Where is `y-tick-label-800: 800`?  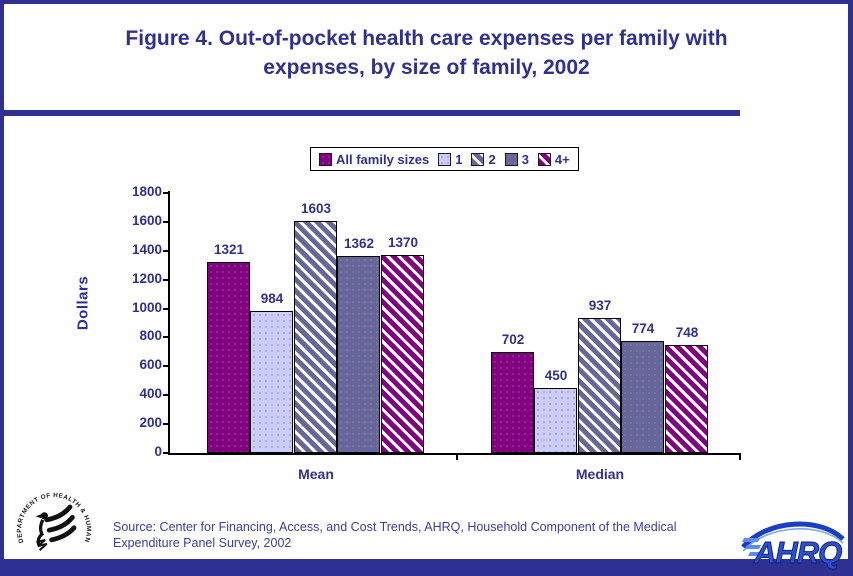 y-tick-label-800: 800 is located at coordinates (150, 336).